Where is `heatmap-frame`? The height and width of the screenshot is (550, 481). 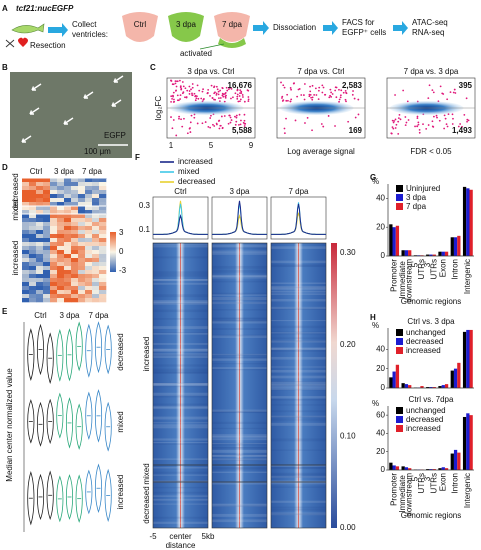 heatmap-frame is located at coordinates (239, 385).